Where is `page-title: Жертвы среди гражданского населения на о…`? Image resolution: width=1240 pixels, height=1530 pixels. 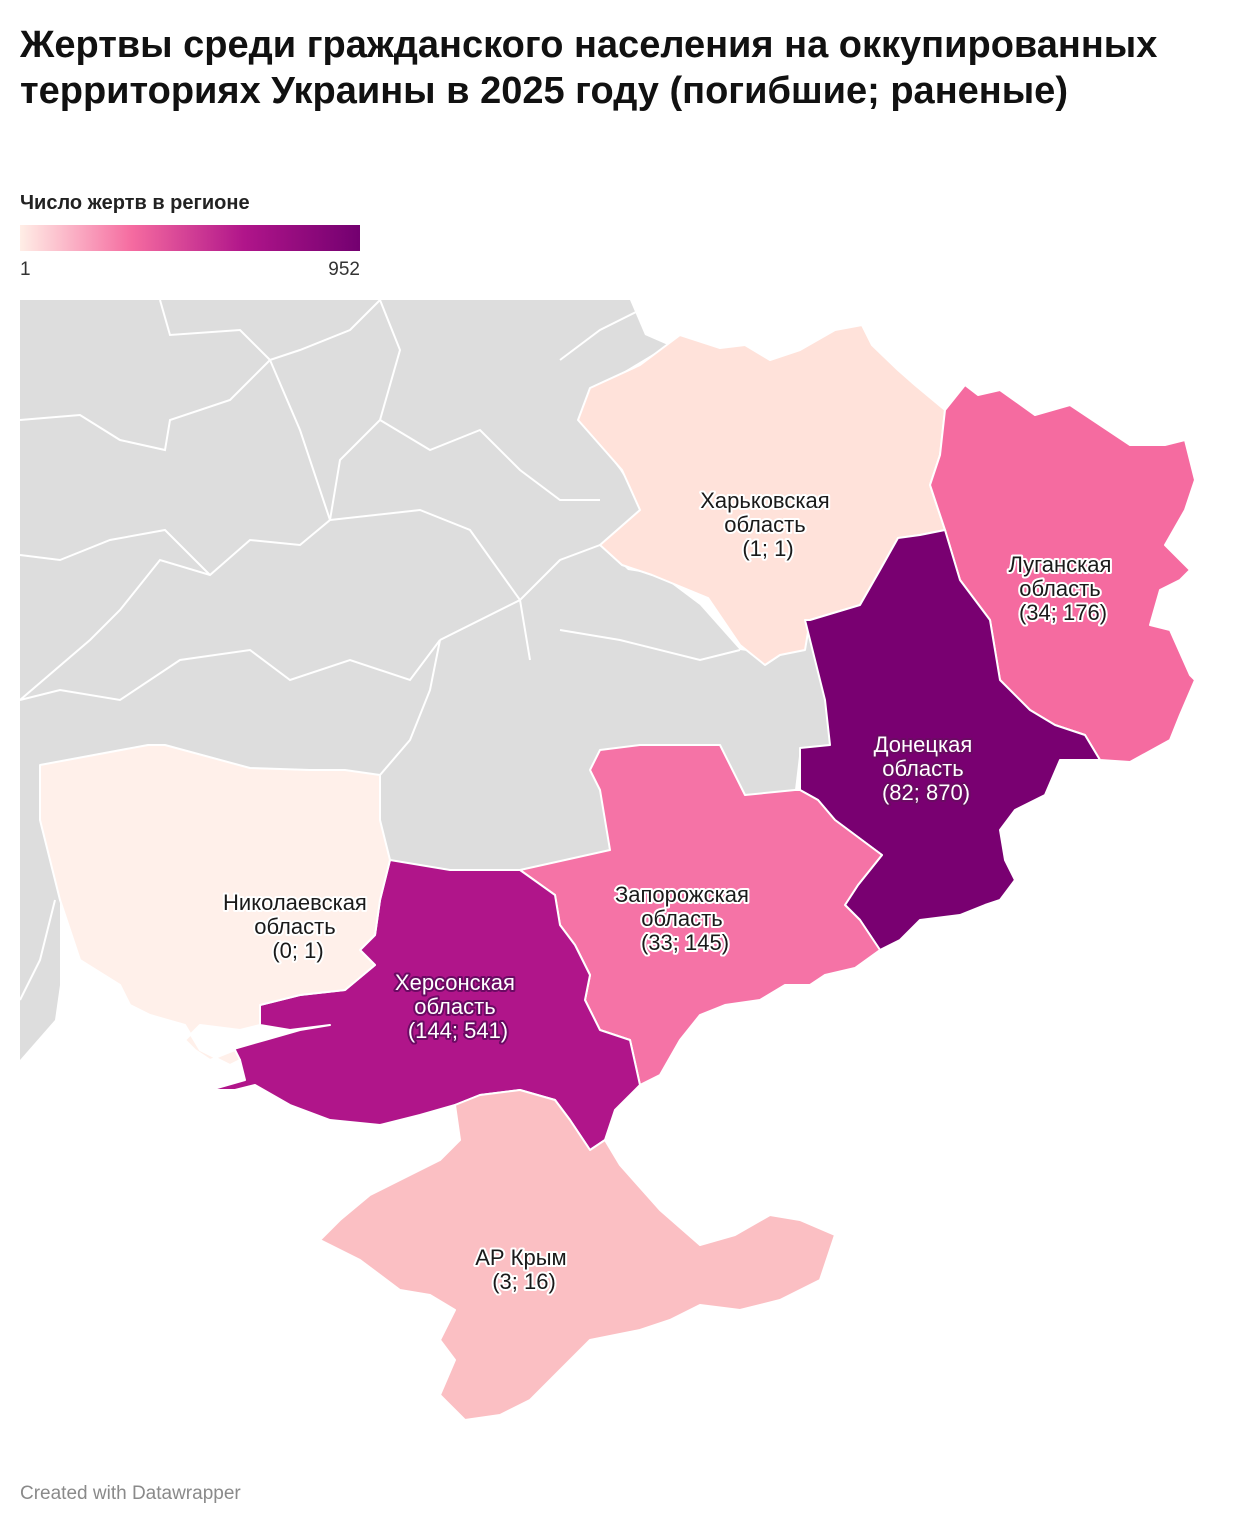 page-title: Жертвы среди гражданского населения на о… is located at coordinates (589, 68).